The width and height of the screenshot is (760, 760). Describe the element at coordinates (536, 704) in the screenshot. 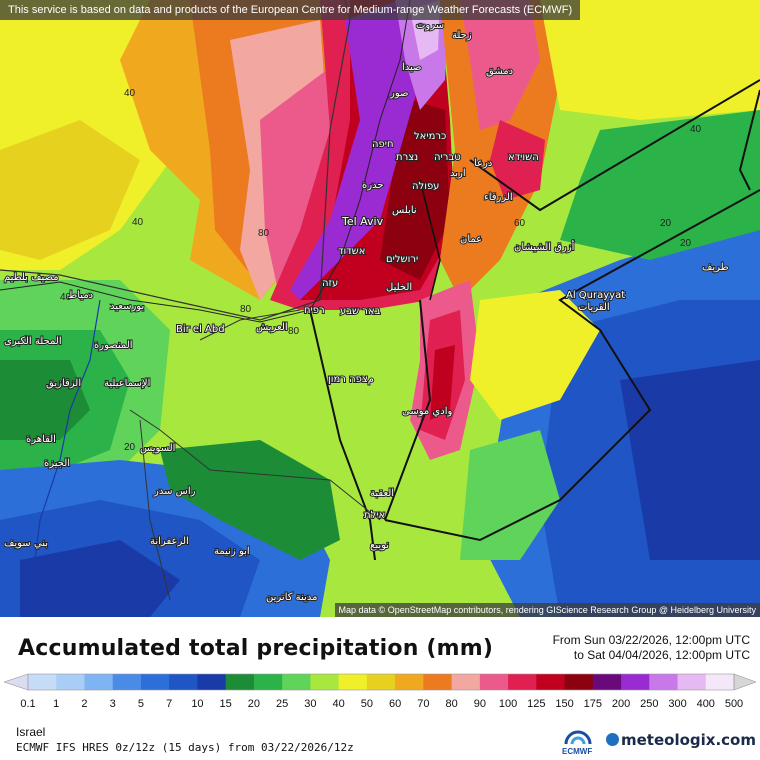

I see `color-scale-tick-label: 125` at that location.